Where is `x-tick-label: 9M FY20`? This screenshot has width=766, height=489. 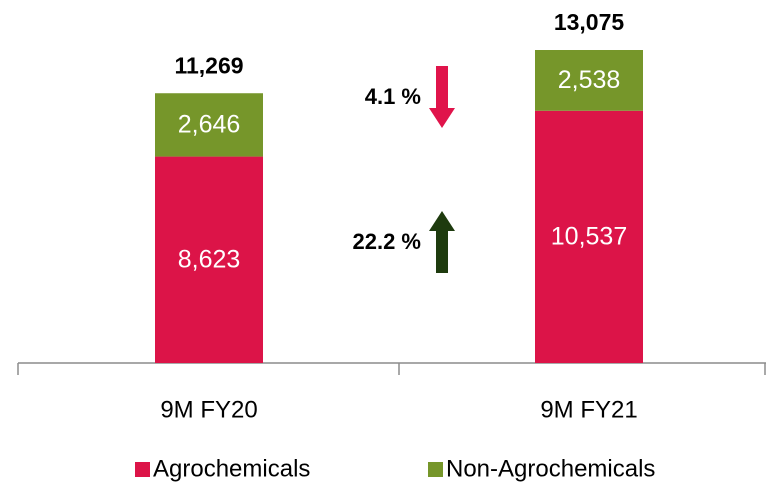 x-tick-label: 9M FY20 is located at coordinates (208, 409).